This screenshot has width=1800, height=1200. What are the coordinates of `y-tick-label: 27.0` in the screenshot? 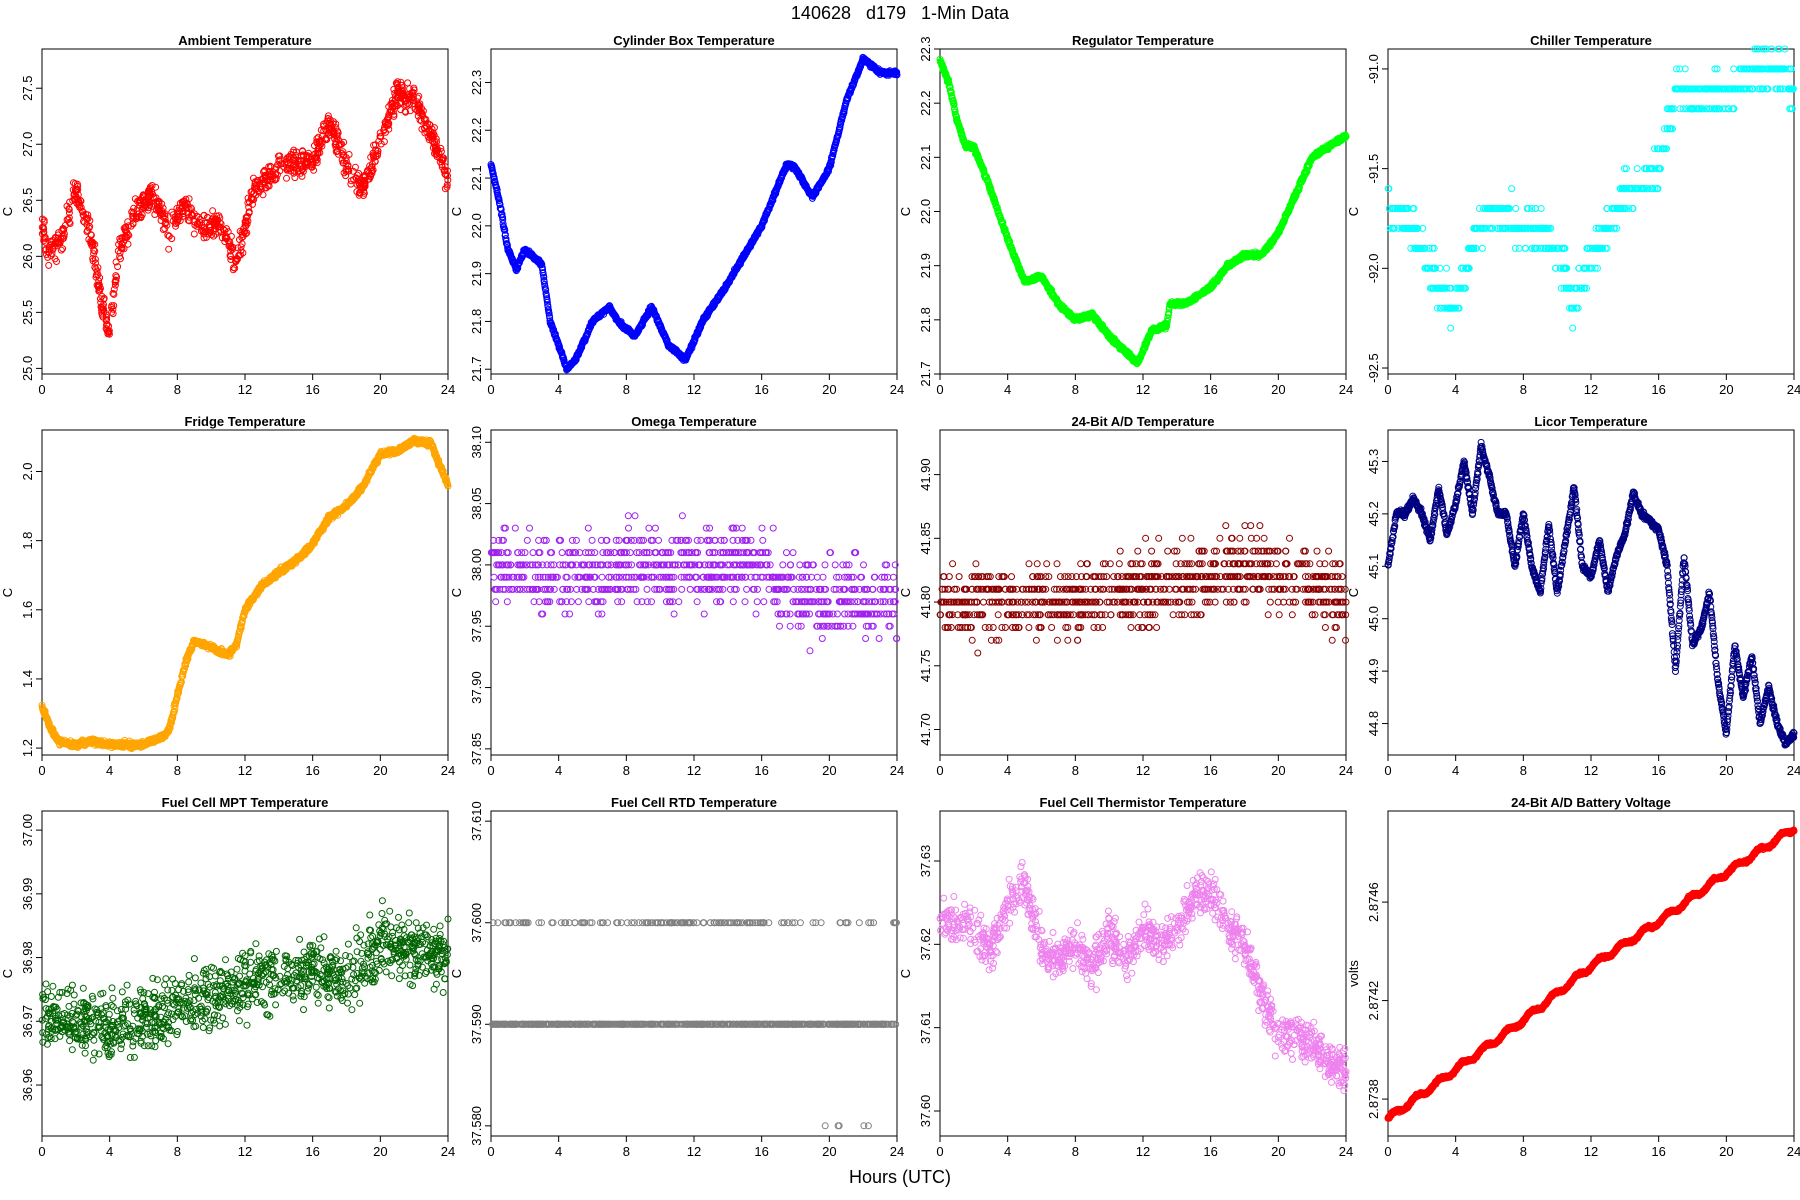 It's located at (27, 144).